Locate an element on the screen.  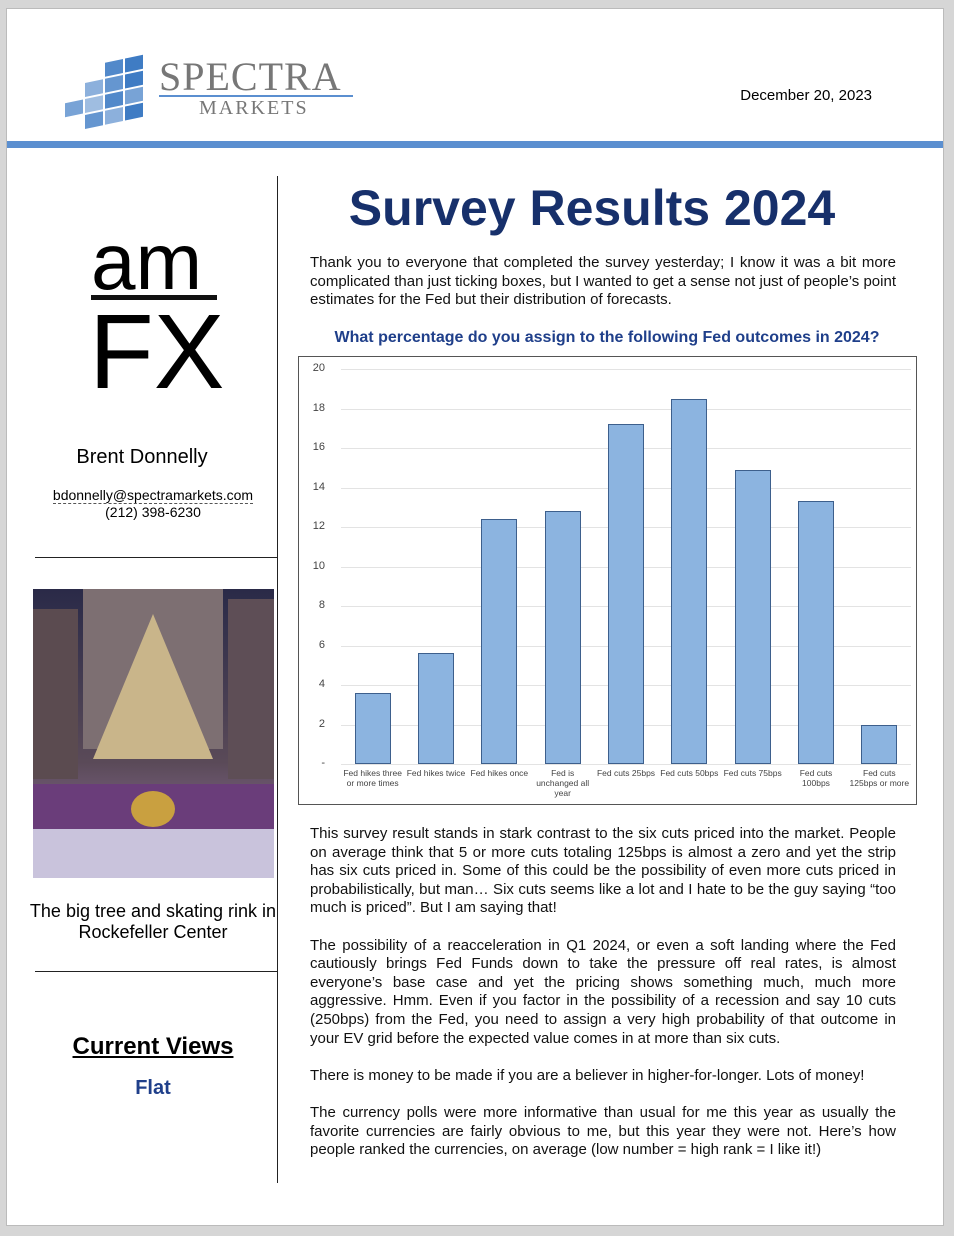
x-tick-label: Fed is unchanged all year is located at coordinates (563, 783).